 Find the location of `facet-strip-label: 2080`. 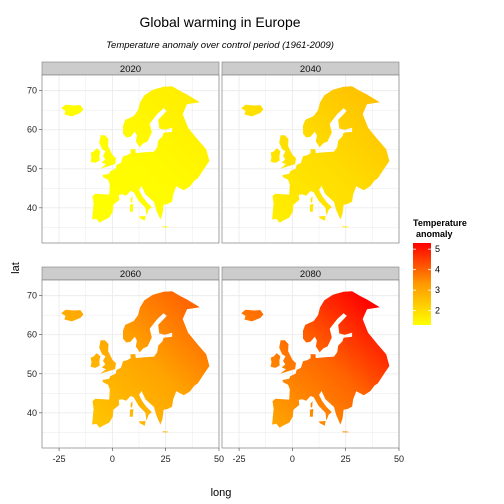

facet-strip-label: 2080 is located at coordinates (310, 274).